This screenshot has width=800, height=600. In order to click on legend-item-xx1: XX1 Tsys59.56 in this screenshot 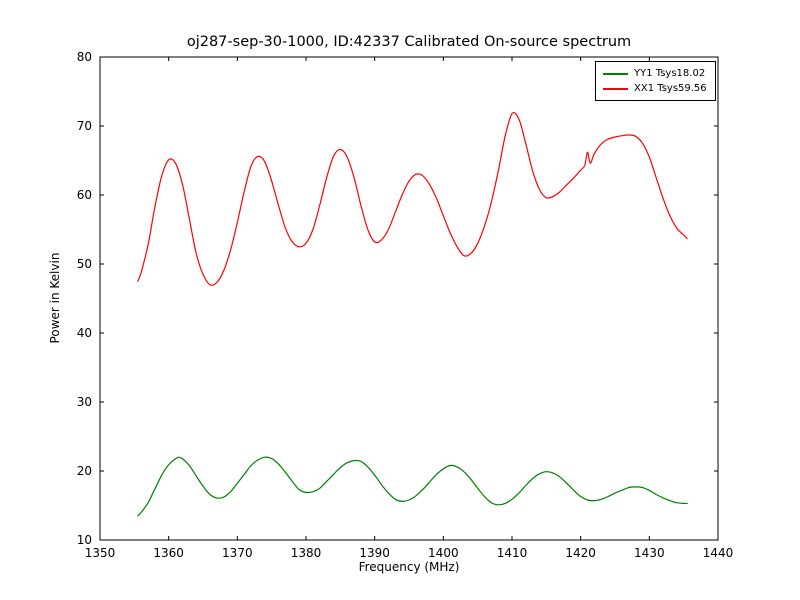, I will do `click(655, 88)`.